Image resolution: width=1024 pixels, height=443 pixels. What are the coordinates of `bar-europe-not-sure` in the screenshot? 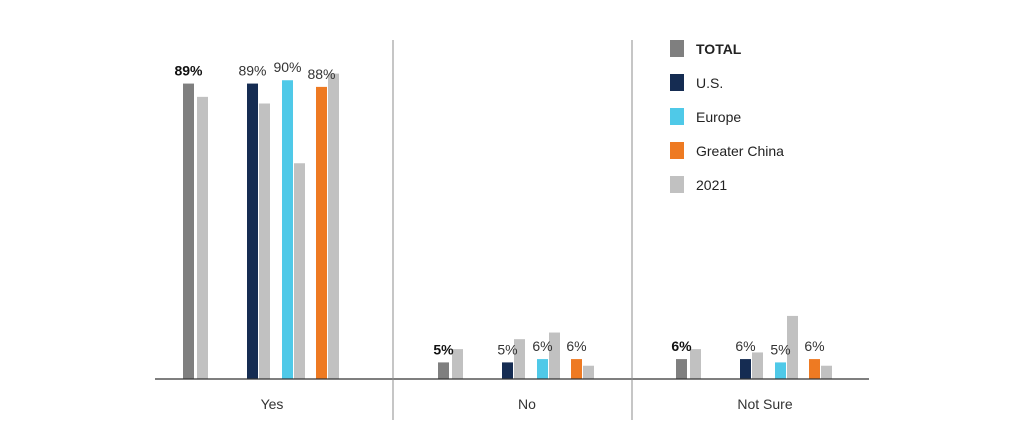 It's located at (780, 370).